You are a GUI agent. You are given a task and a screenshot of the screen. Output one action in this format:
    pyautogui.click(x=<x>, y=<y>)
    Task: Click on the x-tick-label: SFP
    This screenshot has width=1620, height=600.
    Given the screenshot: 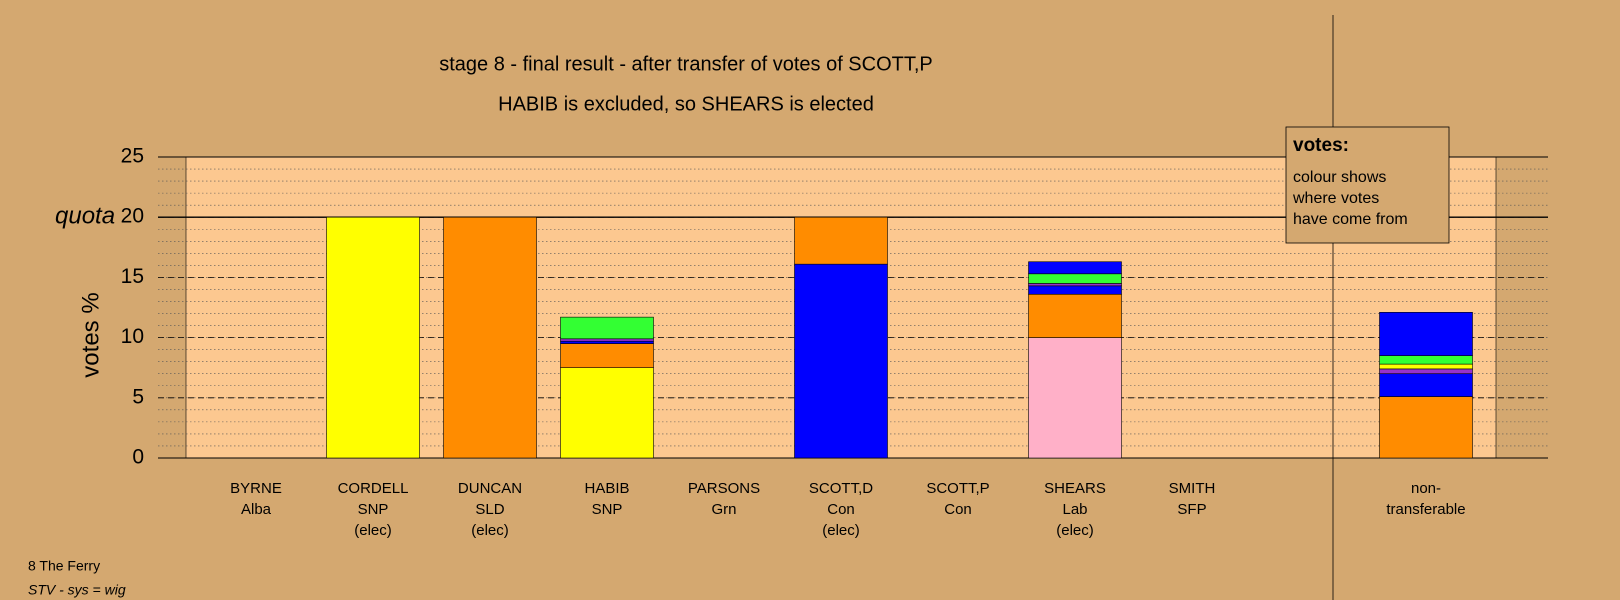 What is the action you would take?
    pyautogui.click(x=1191, y=509)
    